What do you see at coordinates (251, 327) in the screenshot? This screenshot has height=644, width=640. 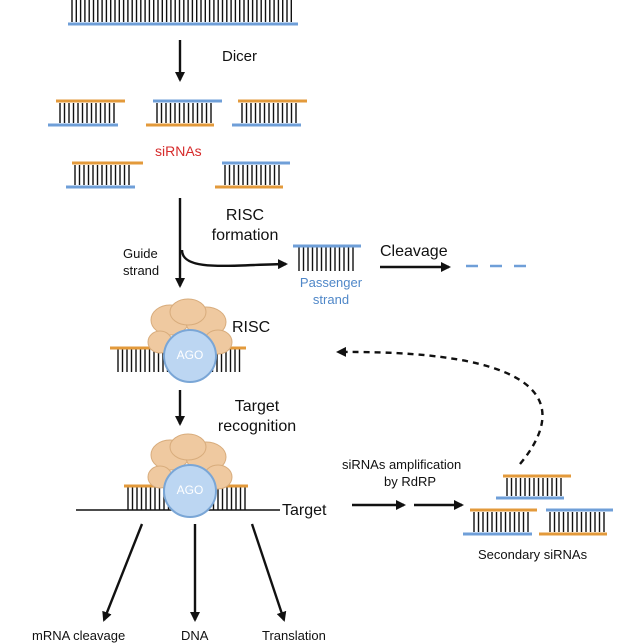 I see `risc-label: RISC` at bounding box center [251, 327].